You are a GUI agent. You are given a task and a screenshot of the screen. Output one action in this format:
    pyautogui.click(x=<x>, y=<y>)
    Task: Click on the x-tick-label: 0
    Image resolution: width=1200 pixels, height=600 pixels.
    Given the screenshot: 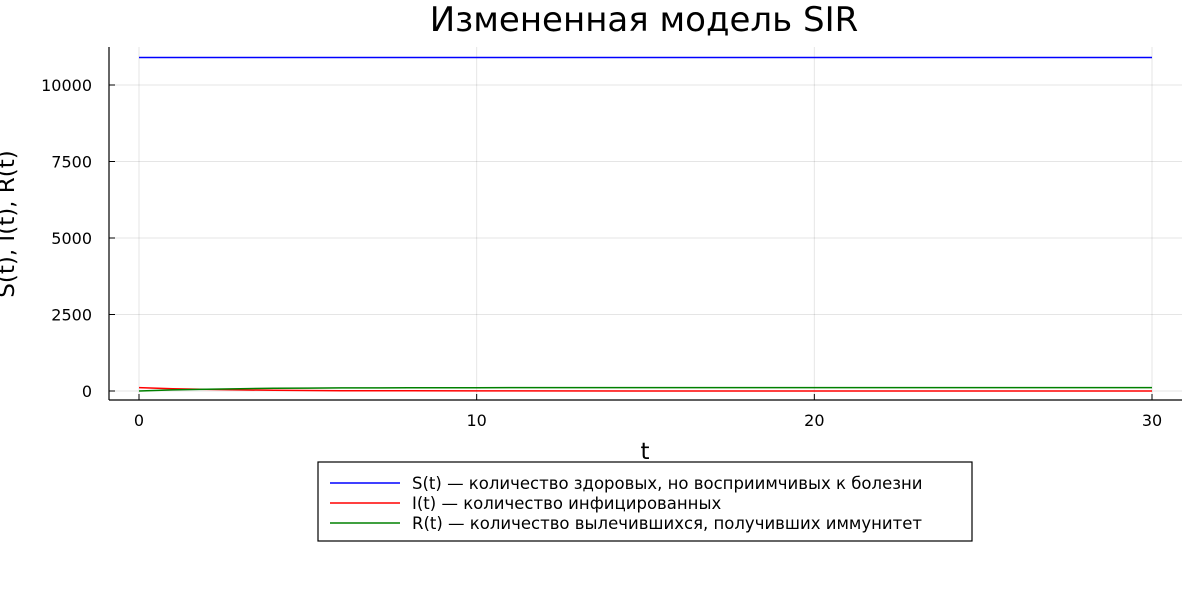 What is the action you would take?
    pyautogui.click(x=139, y=420)
    